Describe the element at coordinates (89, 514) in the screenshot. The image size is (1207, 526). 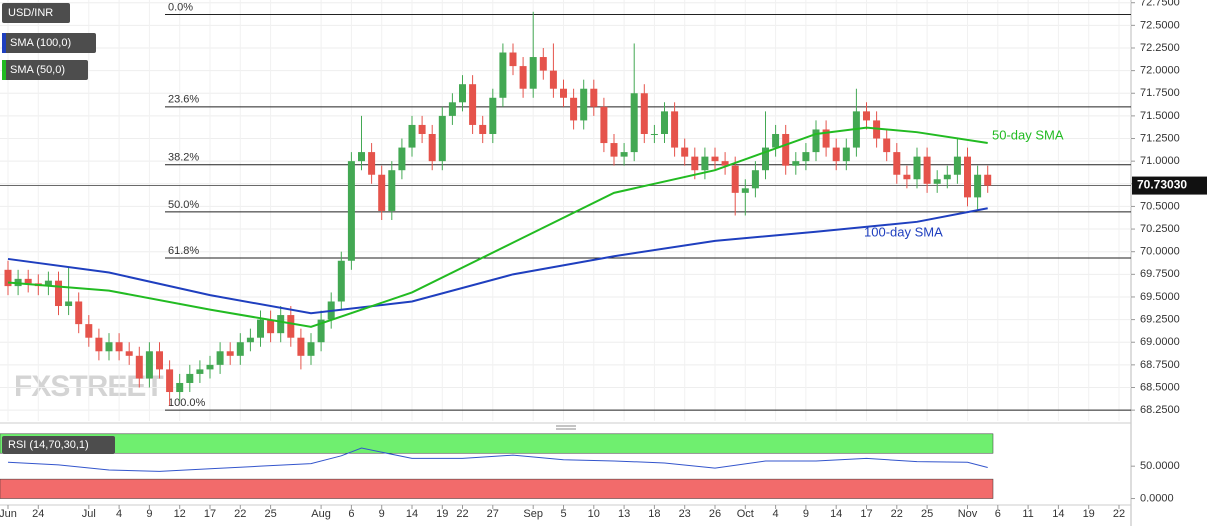
I see `x-tick-label: Jul` at that location.